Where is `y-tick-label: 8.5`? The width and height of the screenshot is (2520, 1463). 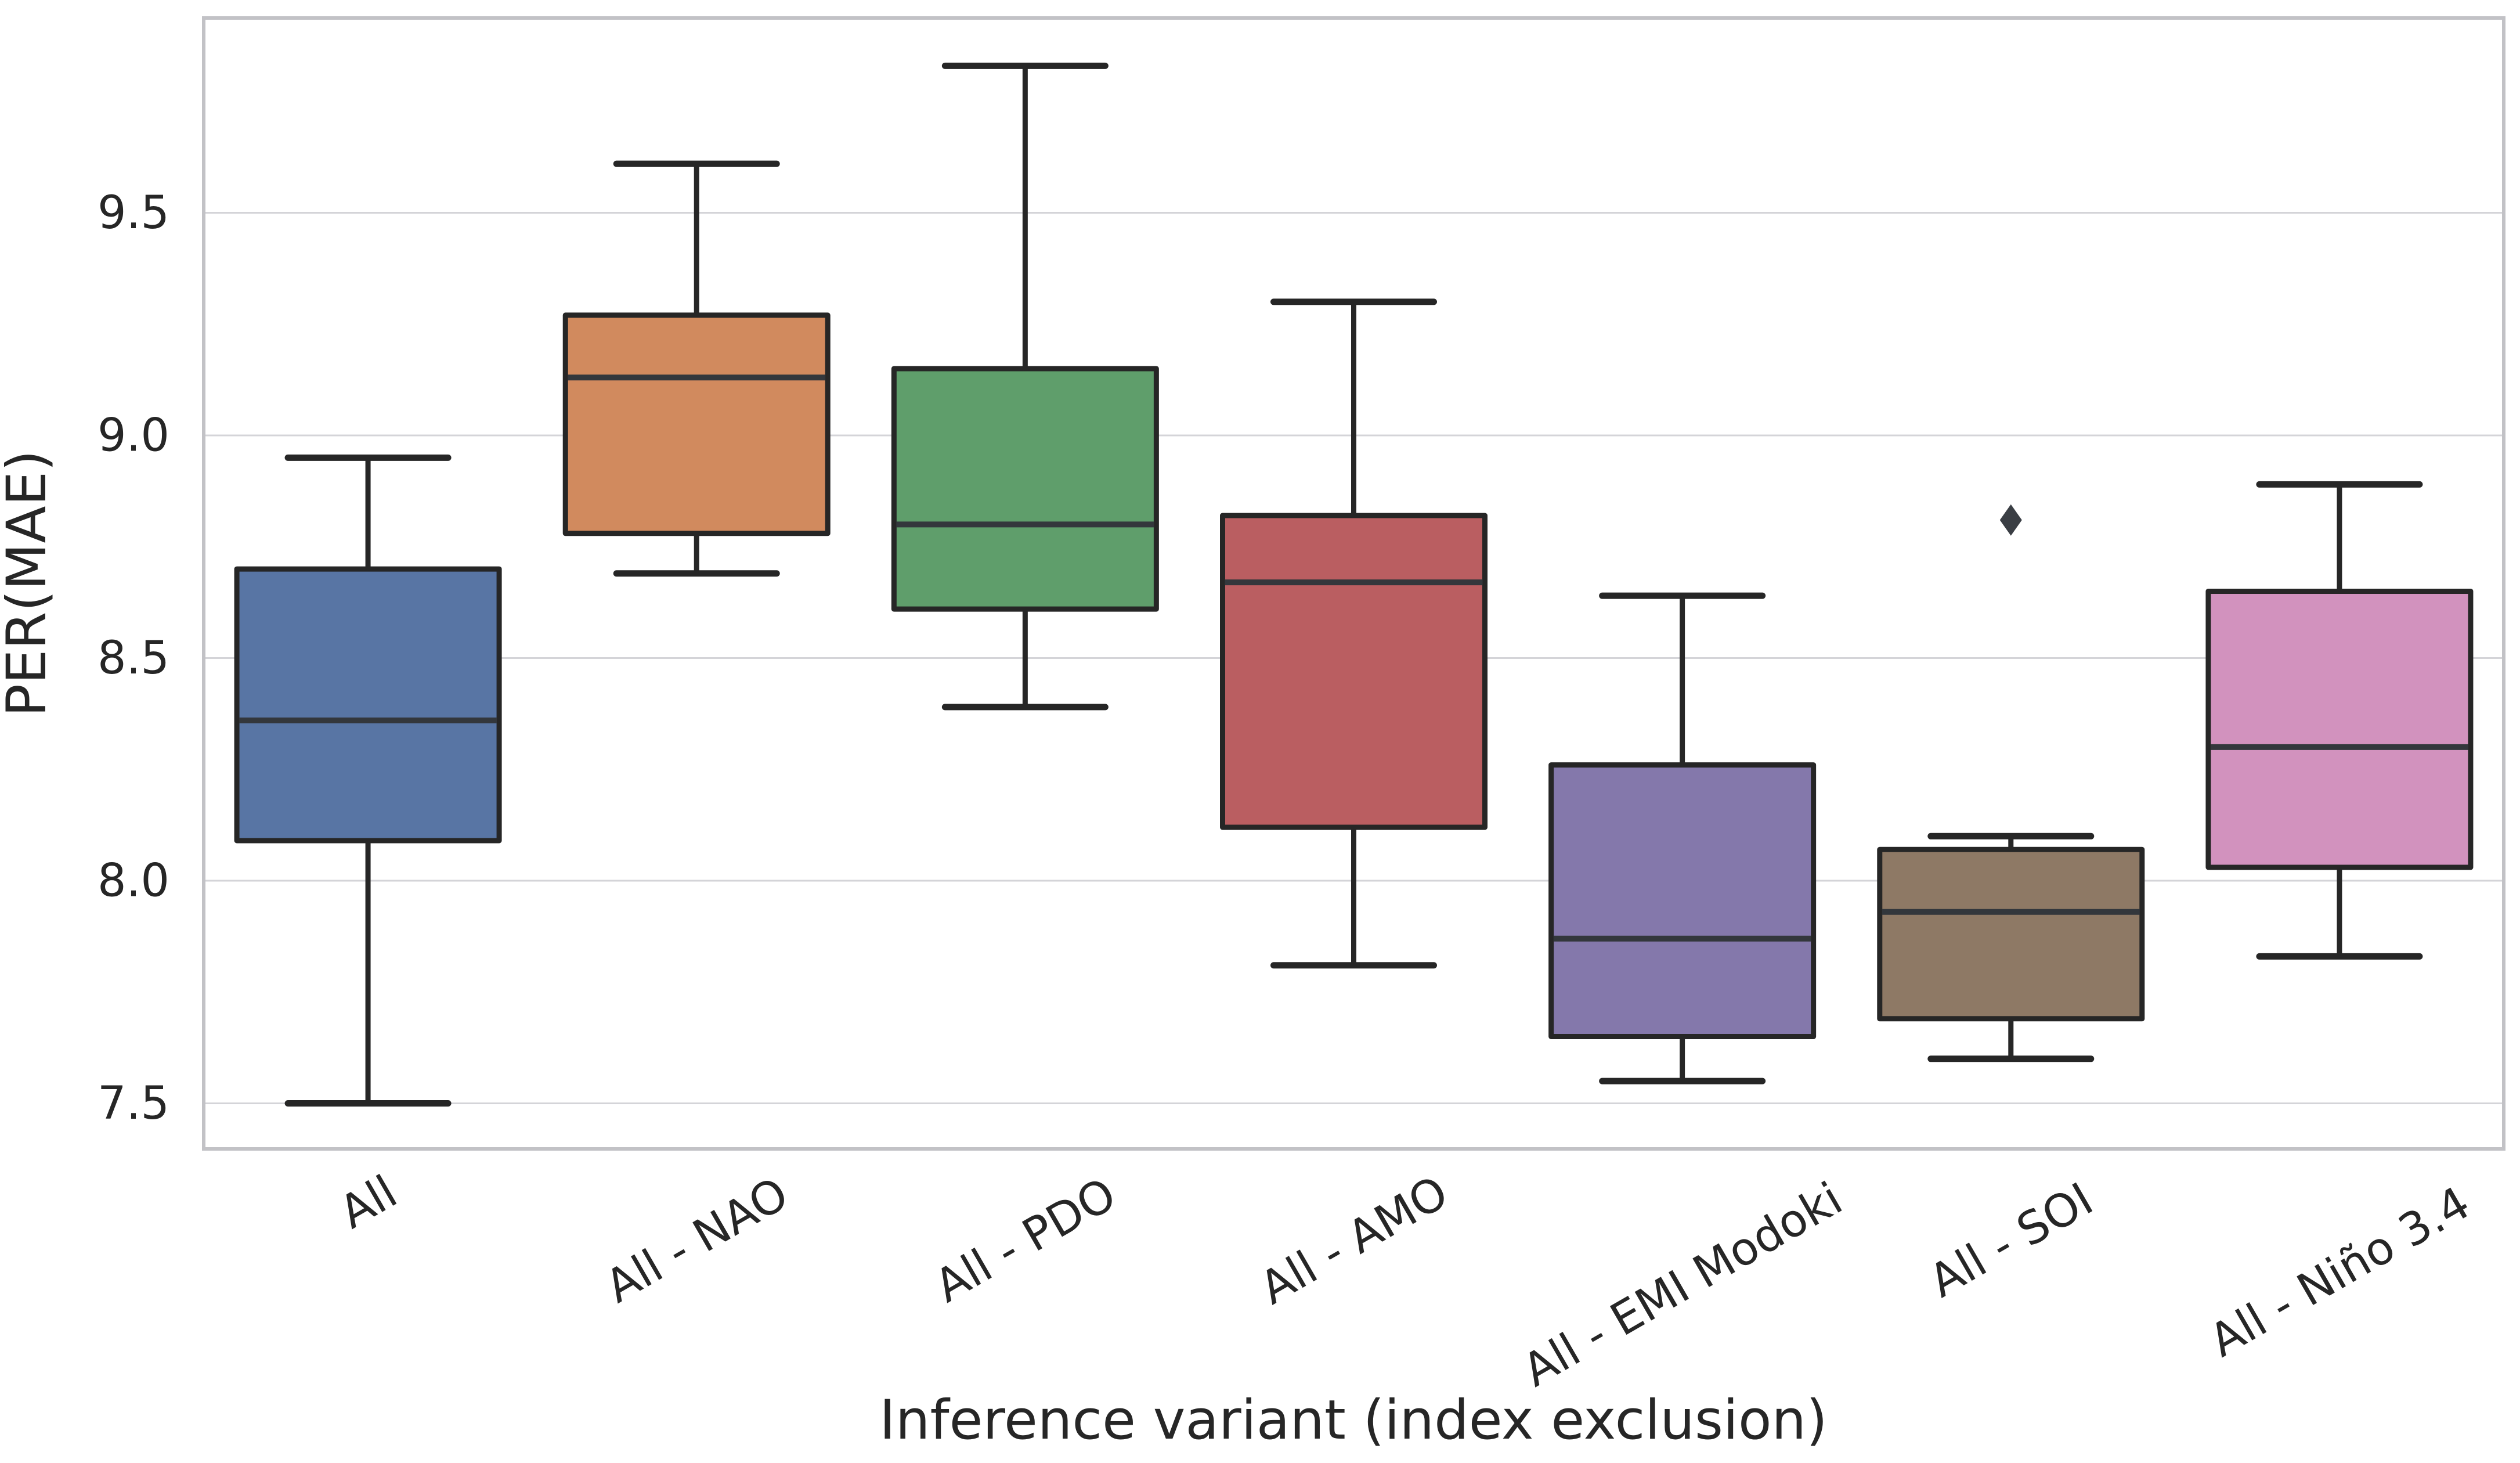 y-tick-label: 8.5 is located at coordinates (133, 658).